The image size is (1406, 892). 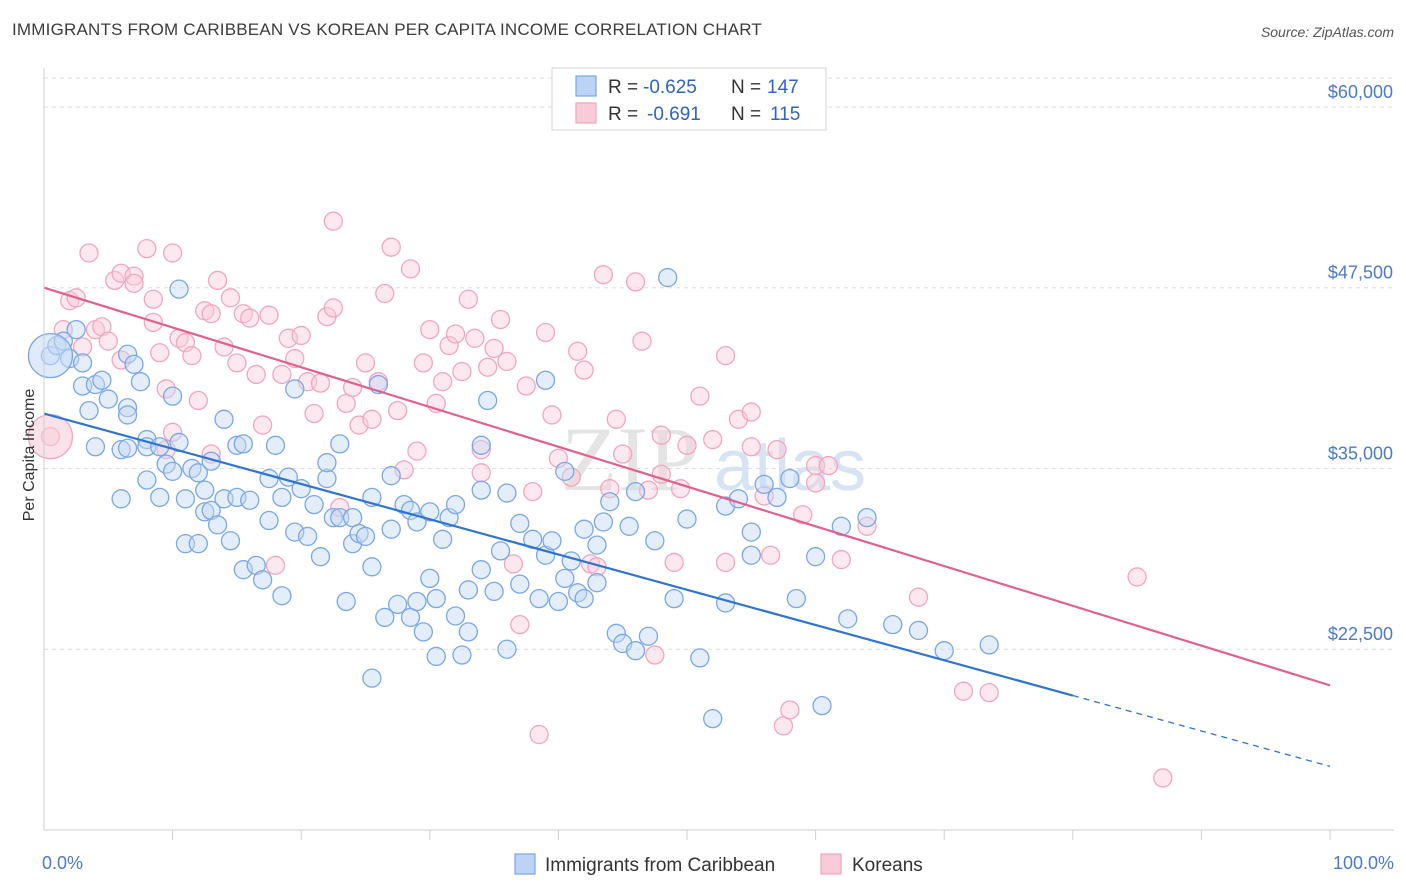 What do you see at coordinates (674, 114) in the screenshot?
I see `legend-r-value-koreans: -0.691` at bounding box center [674, 114].